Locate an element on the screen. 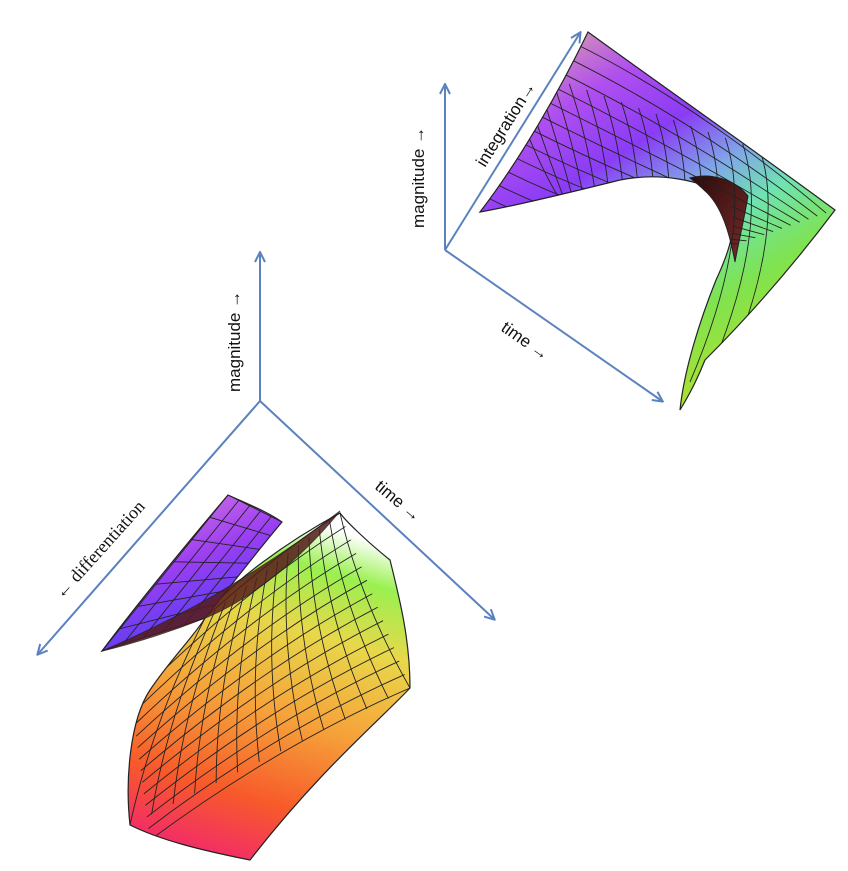  lower-differentiation-label: ← differentiation is located at coordinates (99, 549).